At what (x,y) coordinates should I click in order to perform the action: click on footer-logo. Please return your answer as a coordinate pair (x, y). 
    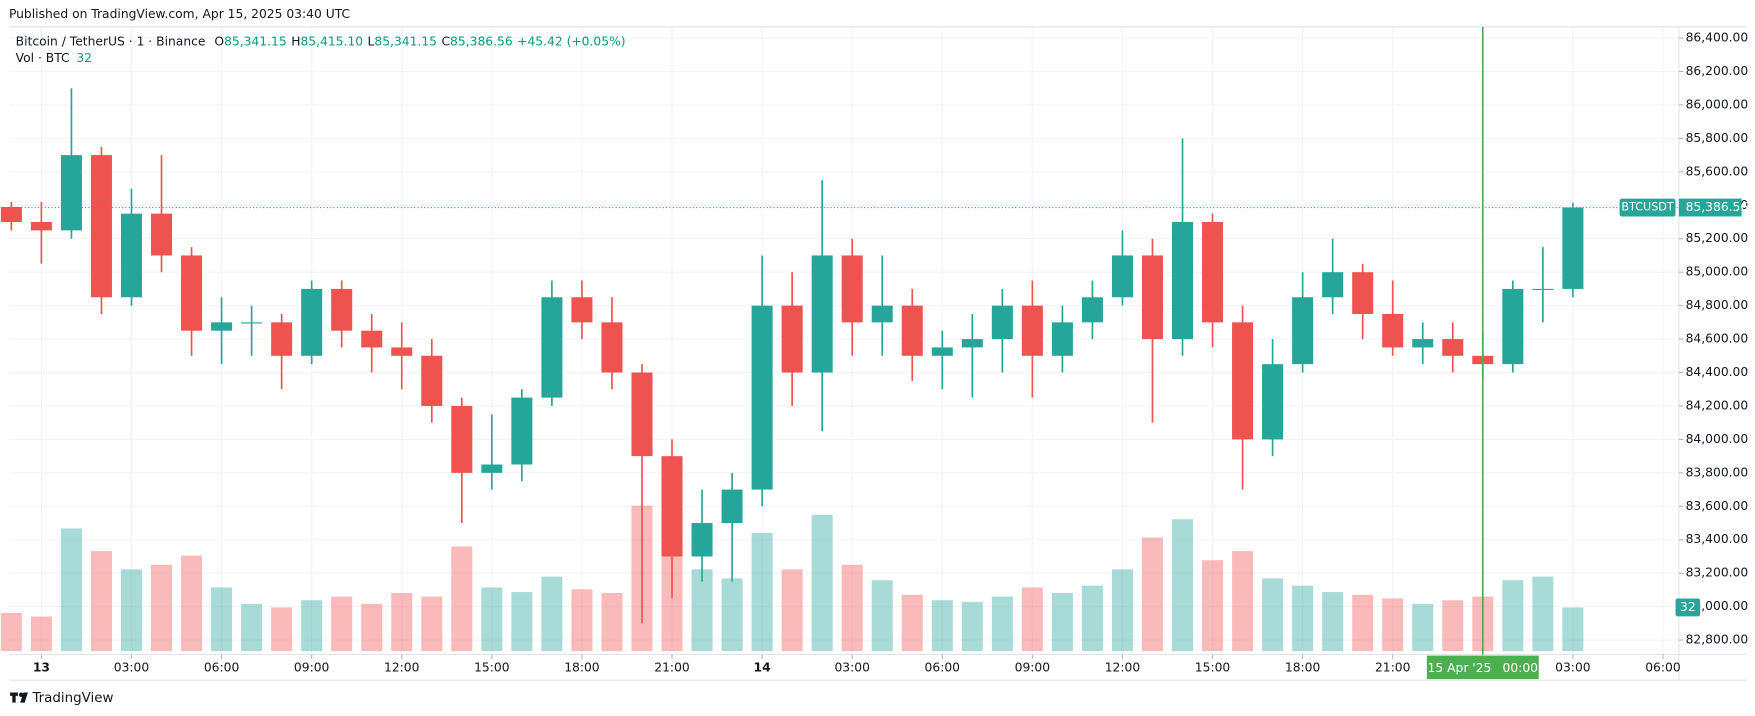
    Looking at the image, I should click on (19, 697).